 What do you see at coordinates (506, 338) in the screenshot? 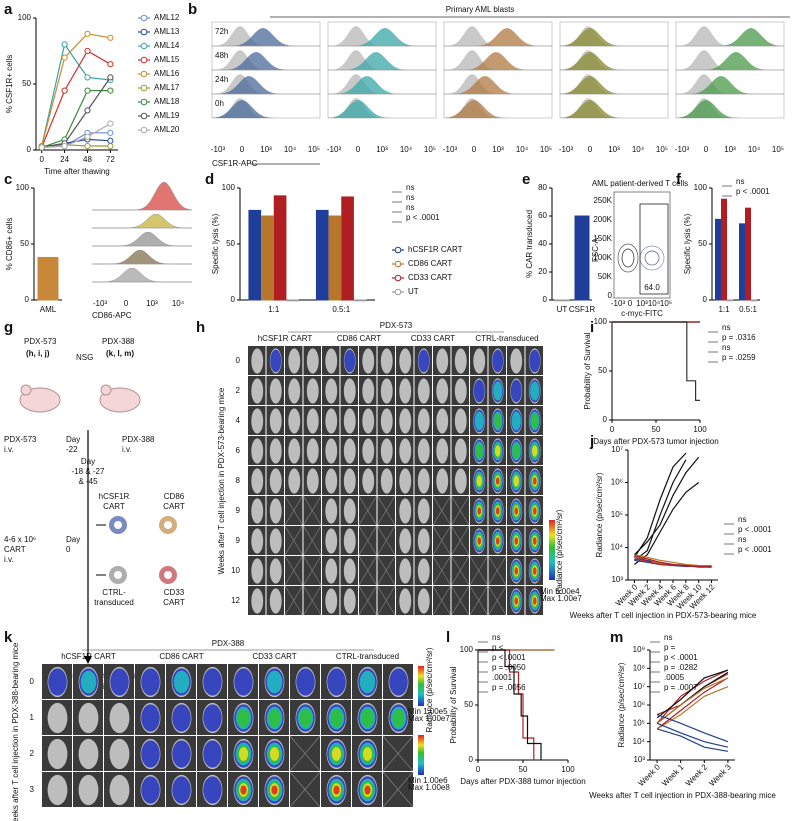
I see `group-header: CTRL-transduced` at bounding box center [506, 338].